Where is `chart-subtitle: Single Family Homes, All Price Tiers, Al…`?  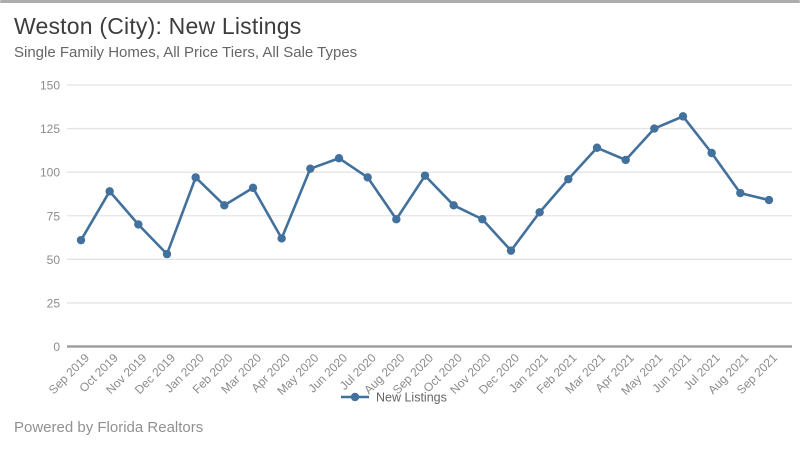
chart-subtitle: Single Family Homes, All Price Tiers, Al… is located at coordinates (186, 52).